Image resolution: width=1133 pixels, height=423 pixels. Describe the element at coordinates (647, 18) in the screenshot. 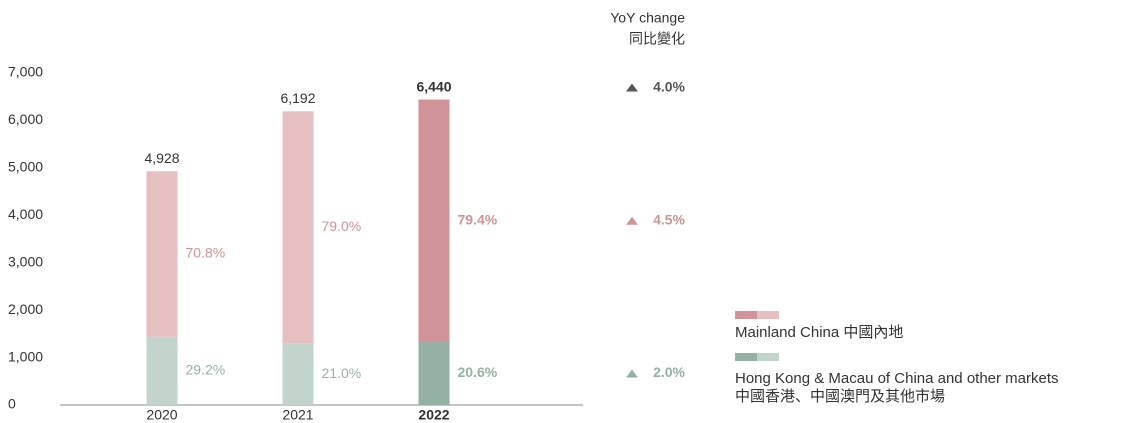

I see `yoy-title: YoY change` at that location.